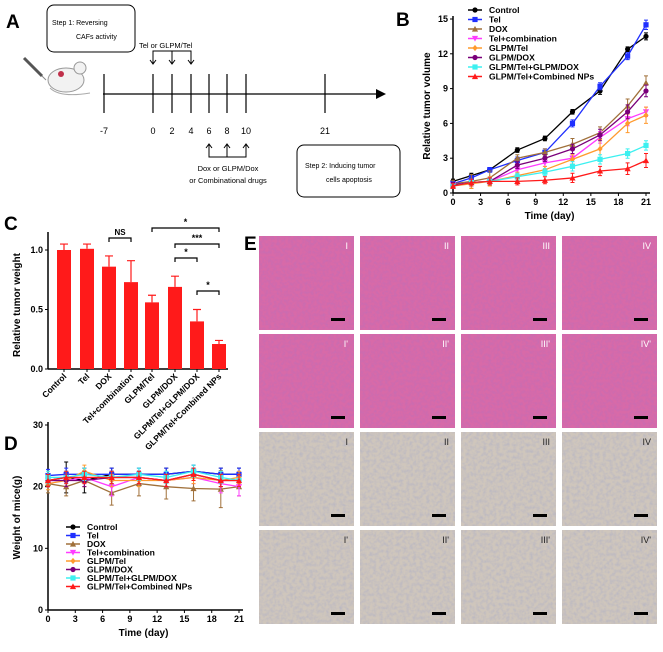 The height and width of the screenshot is (652, 663). I want to click on series-line, so click(143, 486).